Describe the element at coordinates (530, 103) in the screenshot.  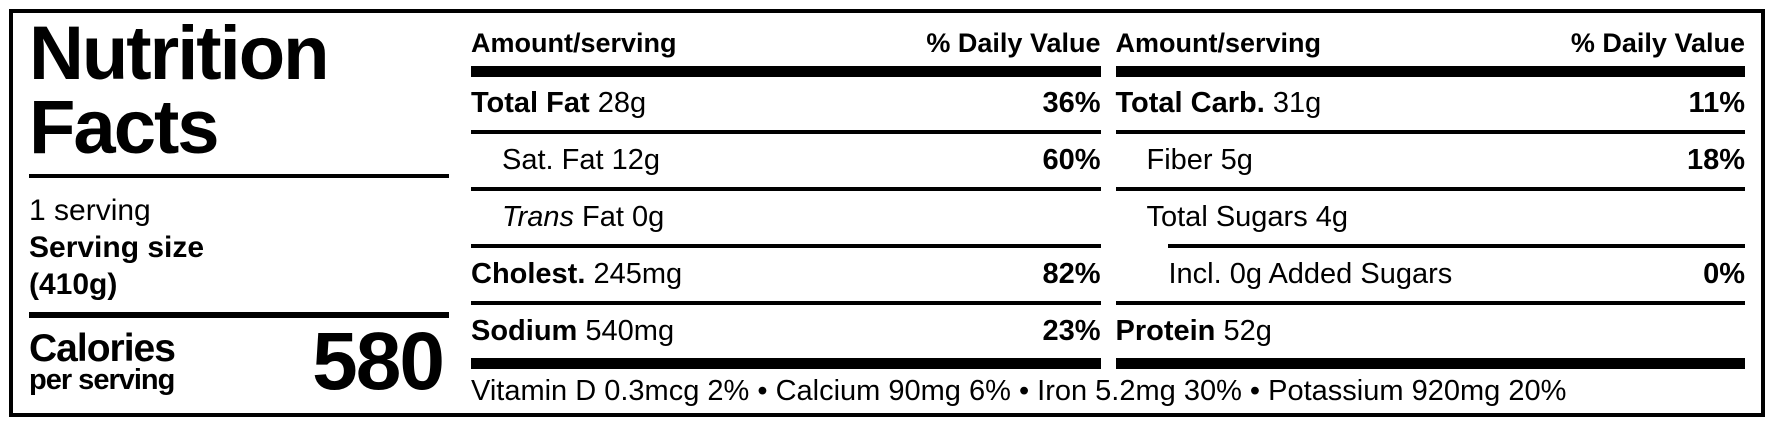
I see `nutrient-name: Total Fat` at that location.